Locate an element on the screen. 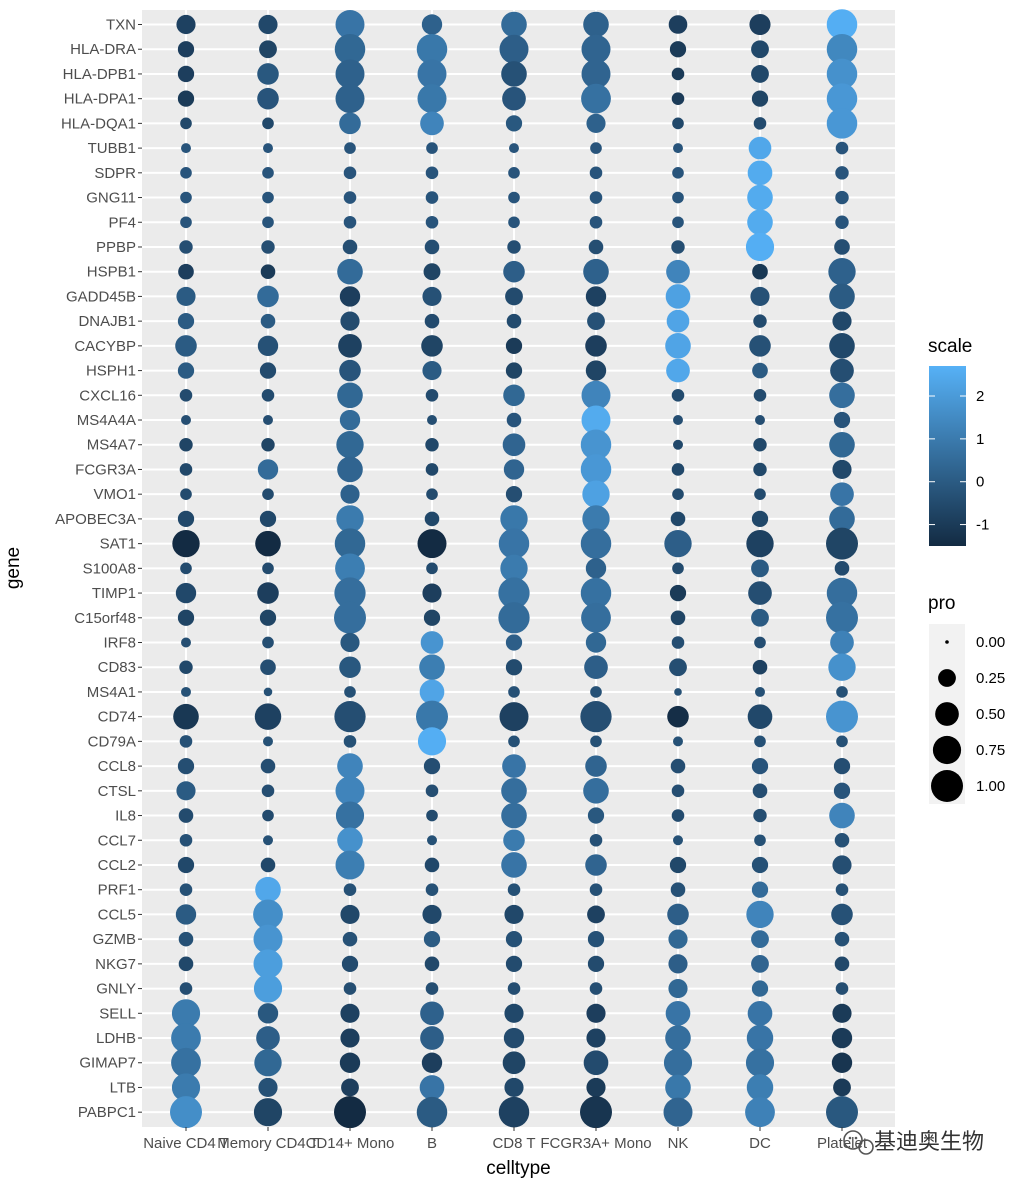 This screenshot has height=1186, width=1027. dot-GIMAP7-NK is located at coordinates (678, 1062).